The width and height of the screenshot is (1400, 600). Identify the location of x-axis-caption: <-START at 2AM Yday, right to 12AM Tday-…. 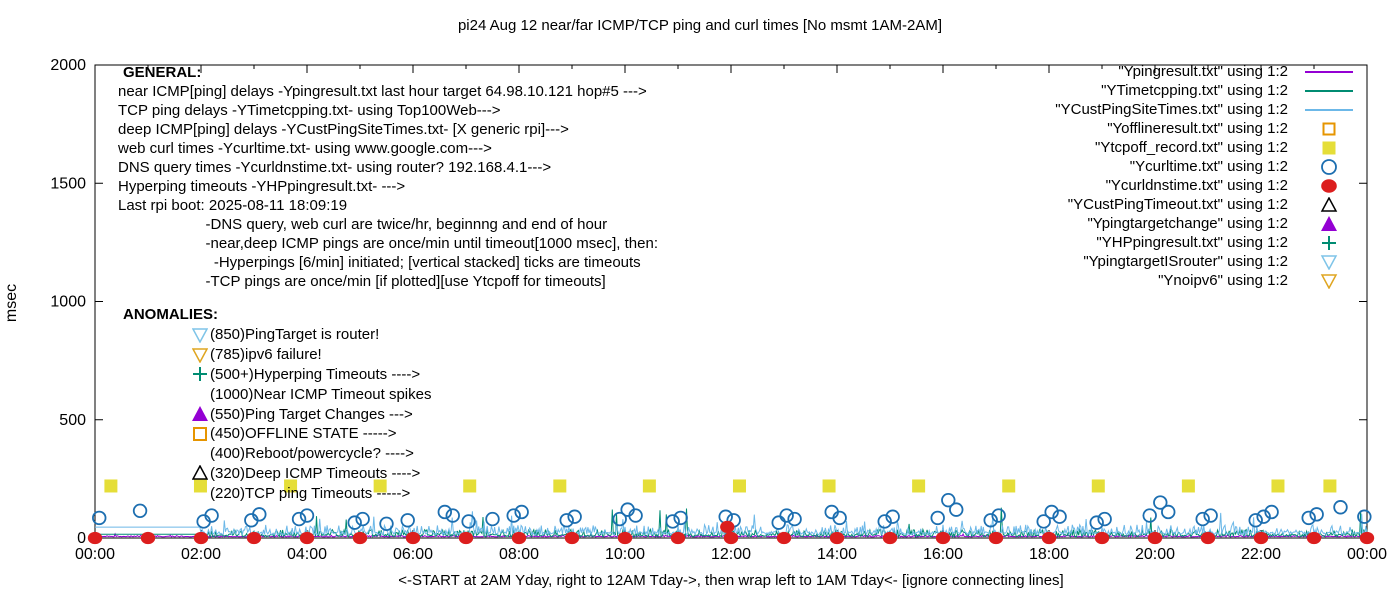
(731, 580).